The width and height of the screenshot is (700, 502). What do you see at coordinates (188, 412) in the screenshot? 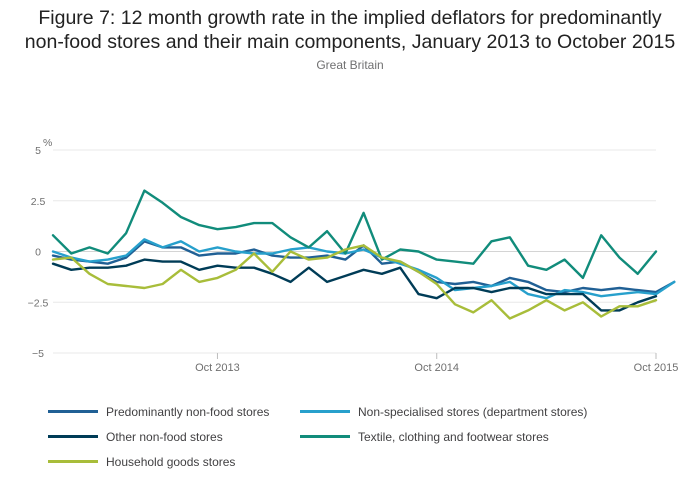
I see `legend-label: Predominantly non-food stores` at bounding box center [188, 412].